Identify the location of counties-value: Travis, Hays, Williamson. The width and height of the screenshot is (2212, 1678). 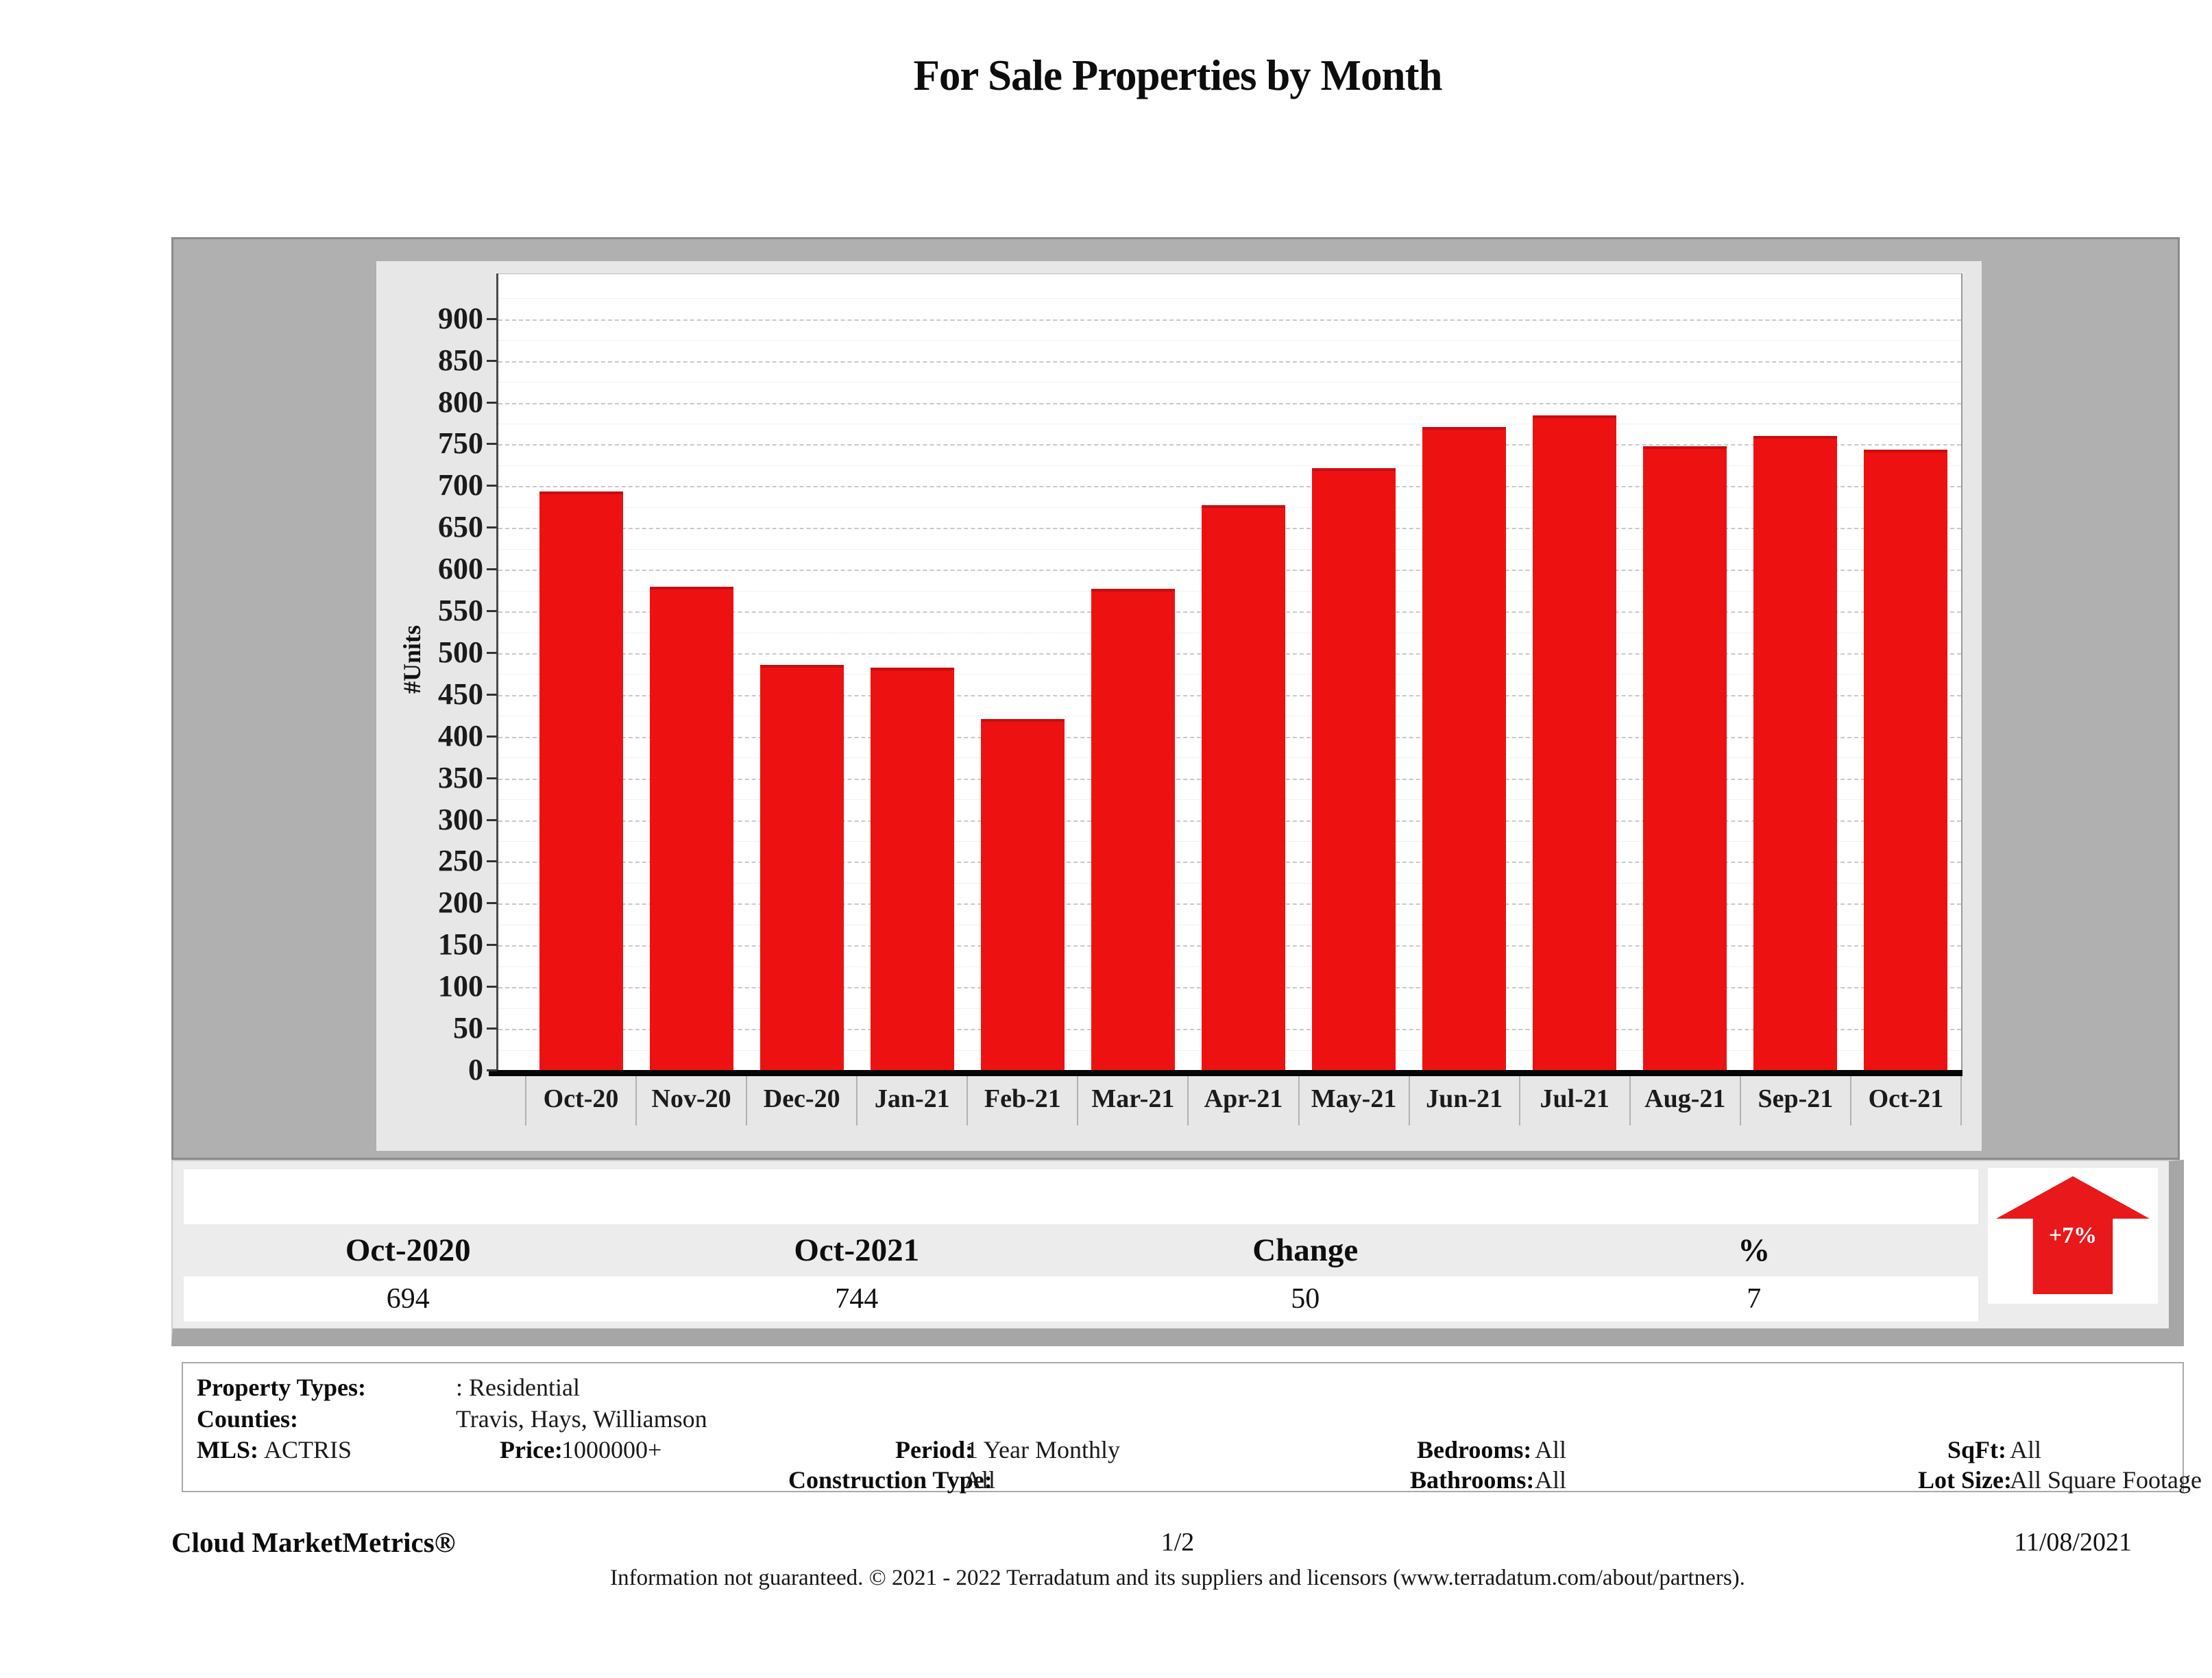
(581, 1419).